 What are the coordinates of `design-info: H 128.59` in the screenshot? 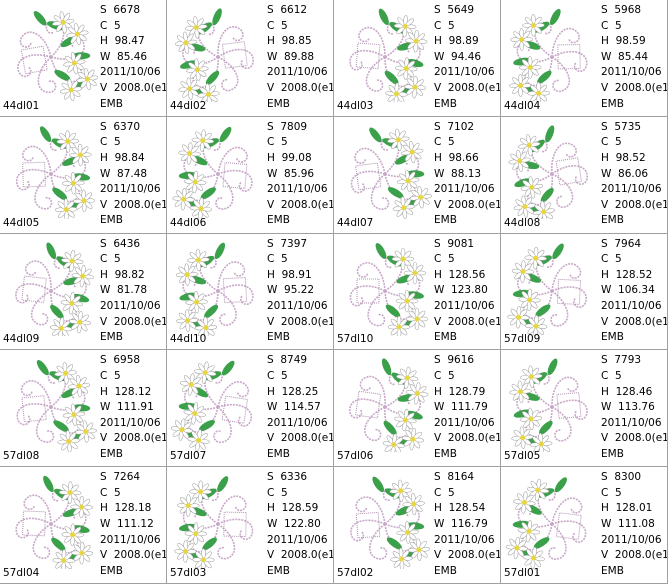 It's located at (293, 508).